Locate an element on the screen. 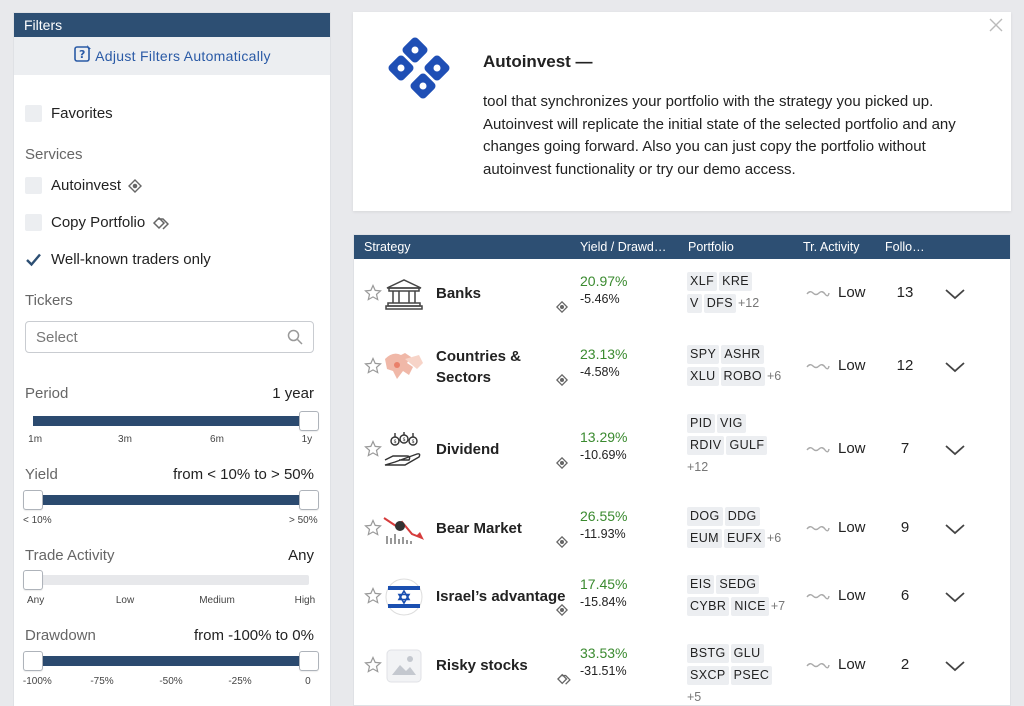 Image resolution: width=1024 pixels, height=706 pixels. ticker-chip: PID is located at coordinates (701, 423).